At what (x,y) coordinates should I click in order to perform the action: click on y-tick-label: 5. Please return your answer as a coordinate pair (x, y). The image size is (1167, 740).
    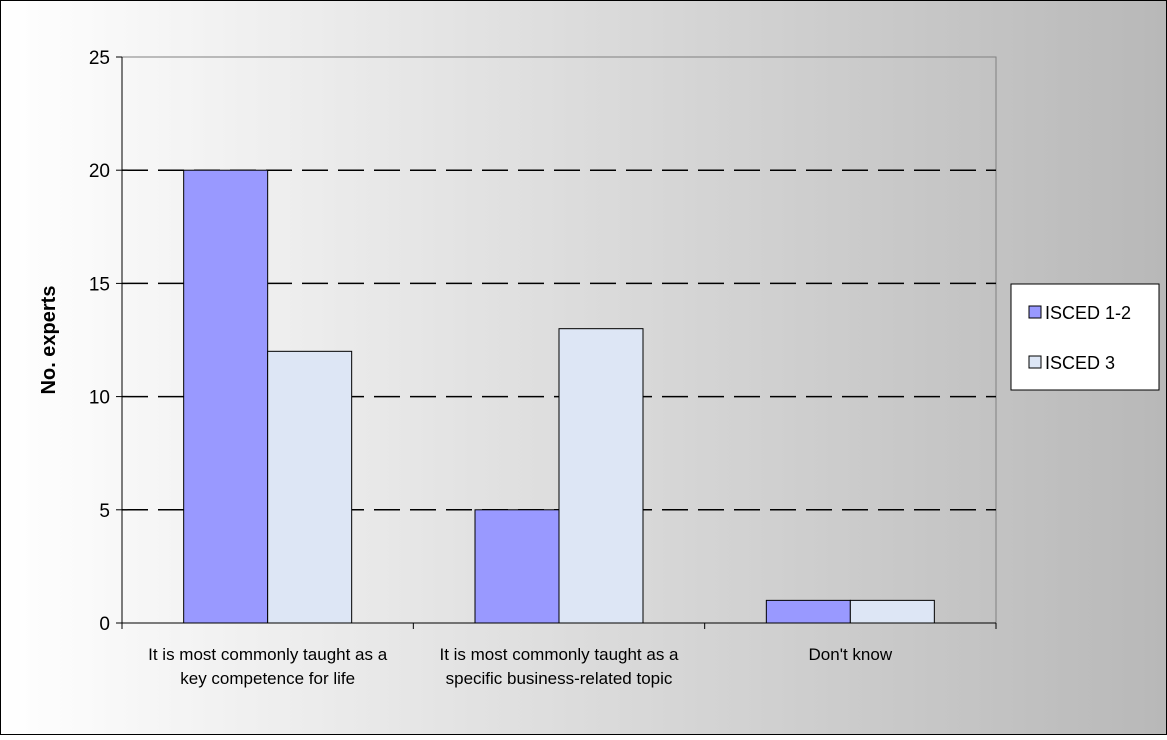
    Looking at the image, I should click on (104, 511).